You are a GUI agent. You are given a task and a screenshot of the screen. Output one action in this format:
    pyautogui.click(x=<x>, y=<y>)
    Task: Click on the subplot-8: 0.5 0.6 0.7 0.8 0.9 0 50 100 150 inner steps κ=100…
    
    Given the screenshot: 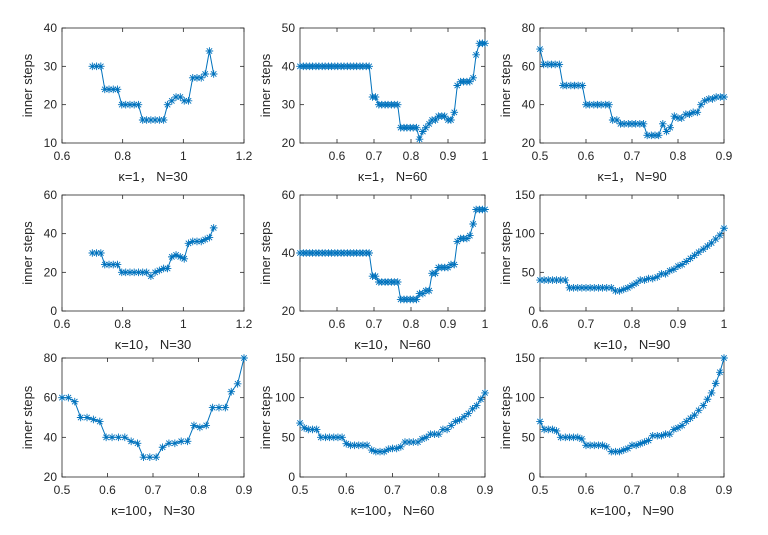 What is the action you would take?
    pyautogui.click(x=376, y=434)
    